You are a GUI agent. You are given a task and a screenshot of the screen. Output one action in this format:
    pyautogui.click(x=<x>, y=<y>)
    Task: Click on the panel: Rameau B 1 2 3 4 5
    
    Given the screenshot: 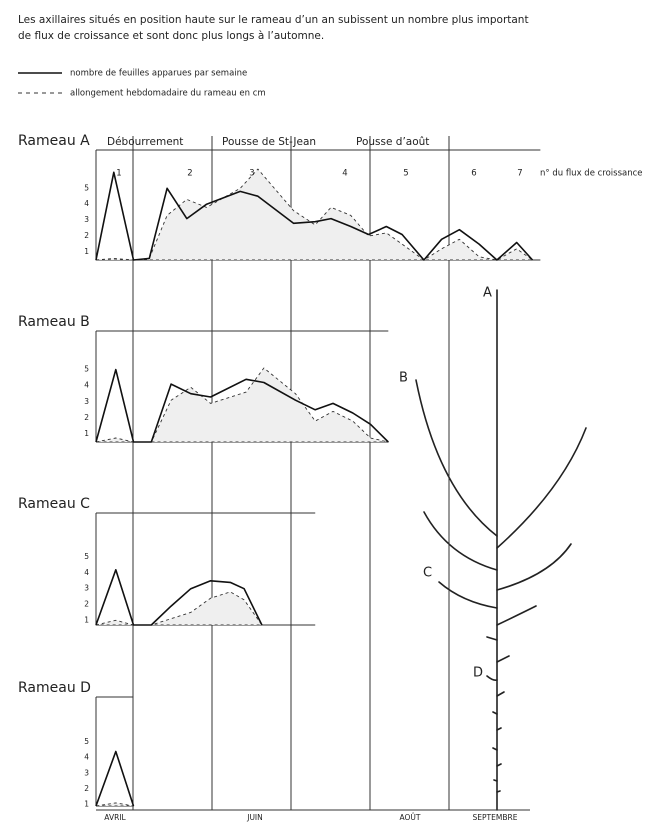 What is the action you would take?
    pyautogui.click(x=203, y=378)
    